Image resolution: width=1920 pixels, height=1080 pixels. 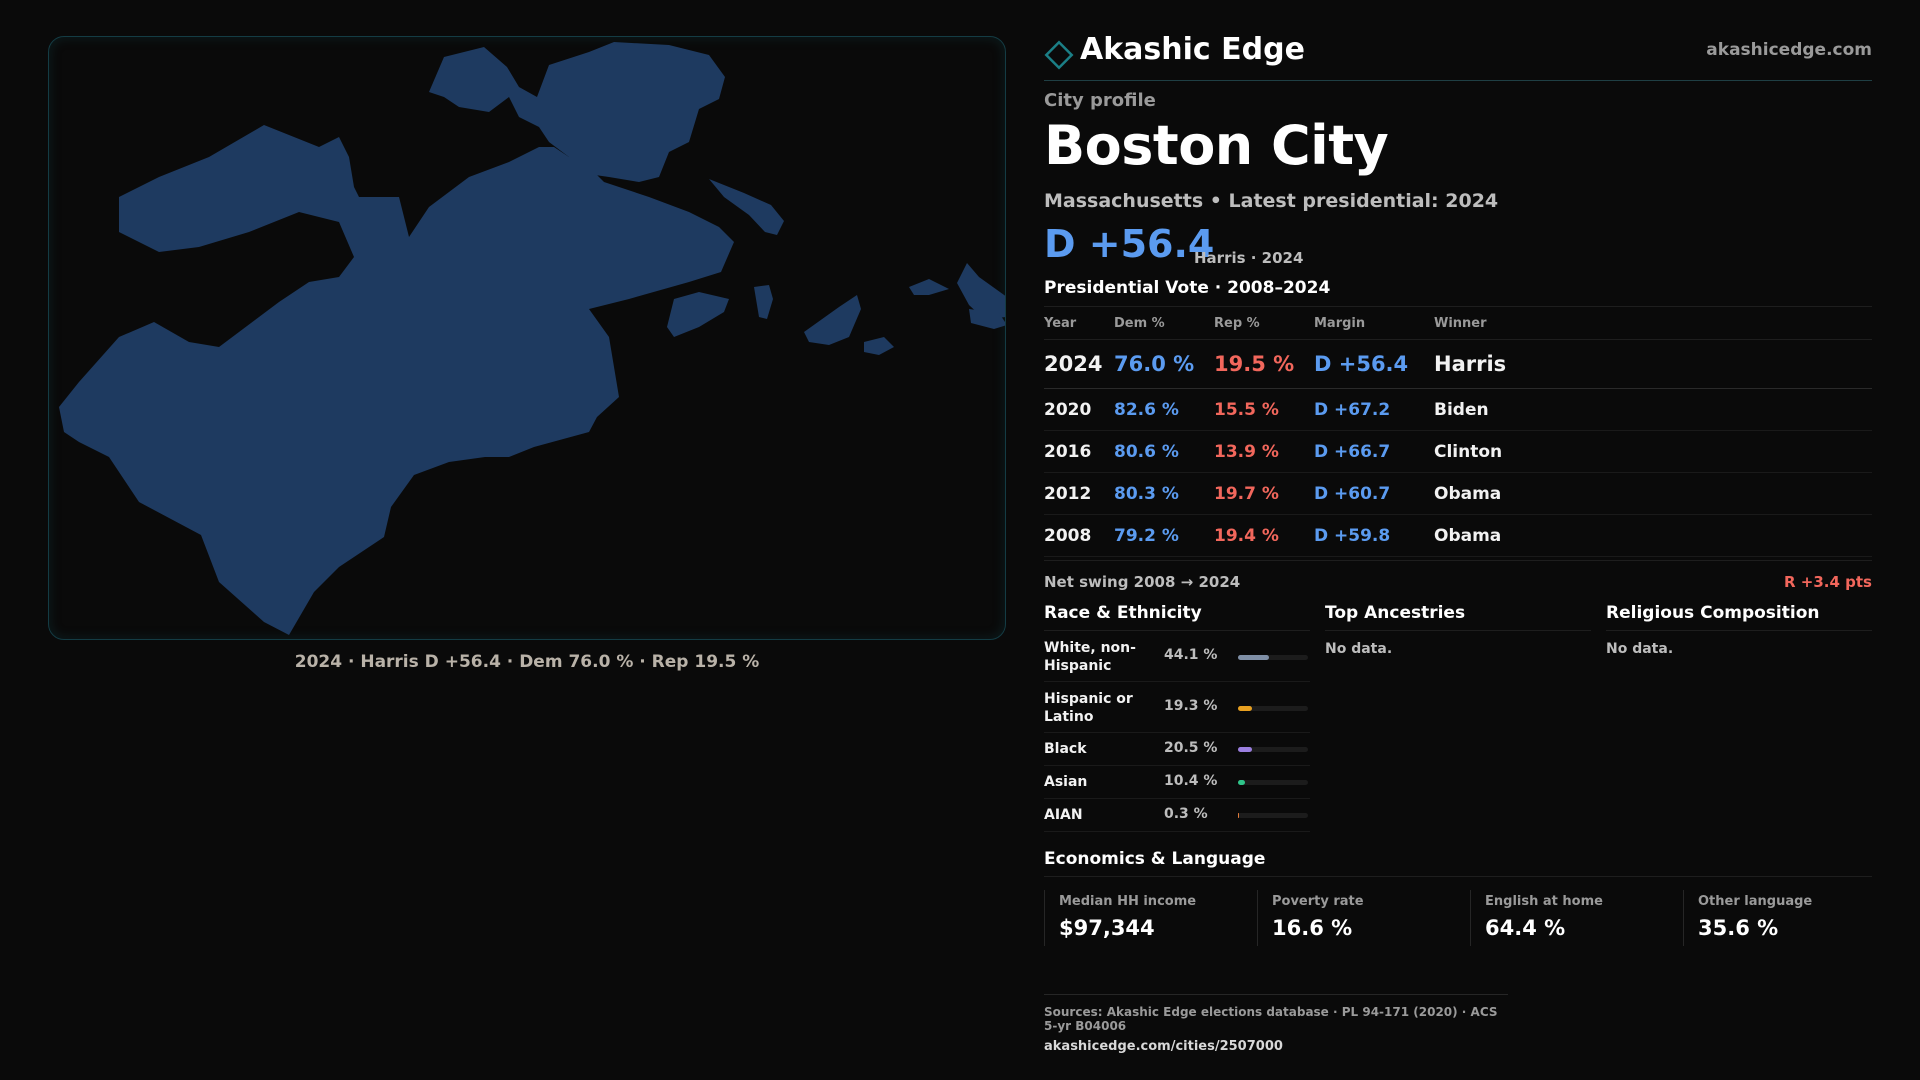 I want to click on latest-margin: D +56.4, so click(x=1129, y=244).